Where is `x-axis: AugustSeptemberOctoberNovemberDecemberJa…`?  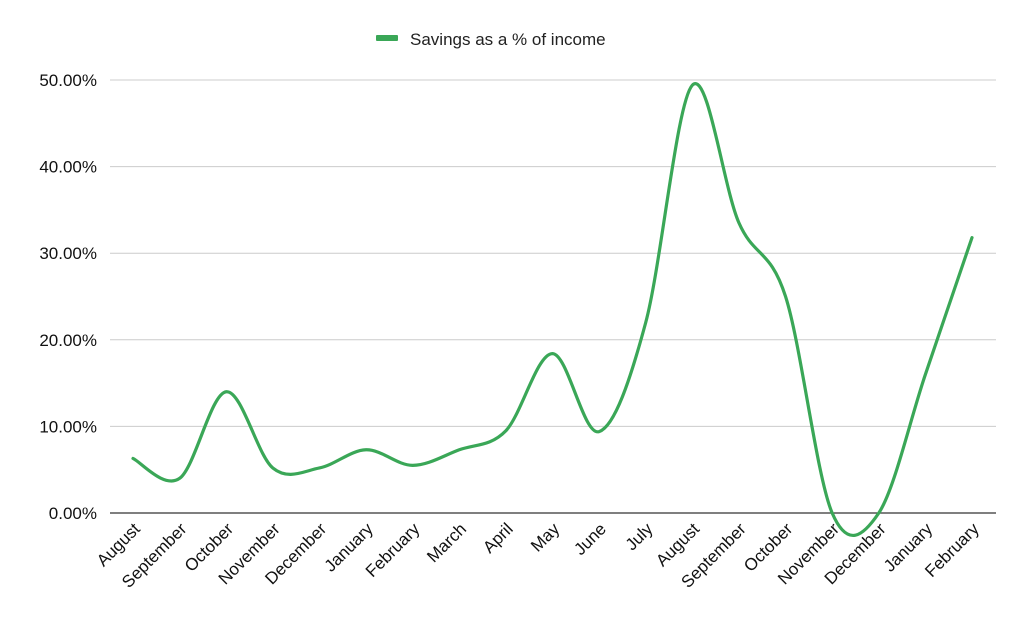 x-axis: AugustSeptemberOctoberNovemberDecemberJa… is located at coordinates (538, 555).